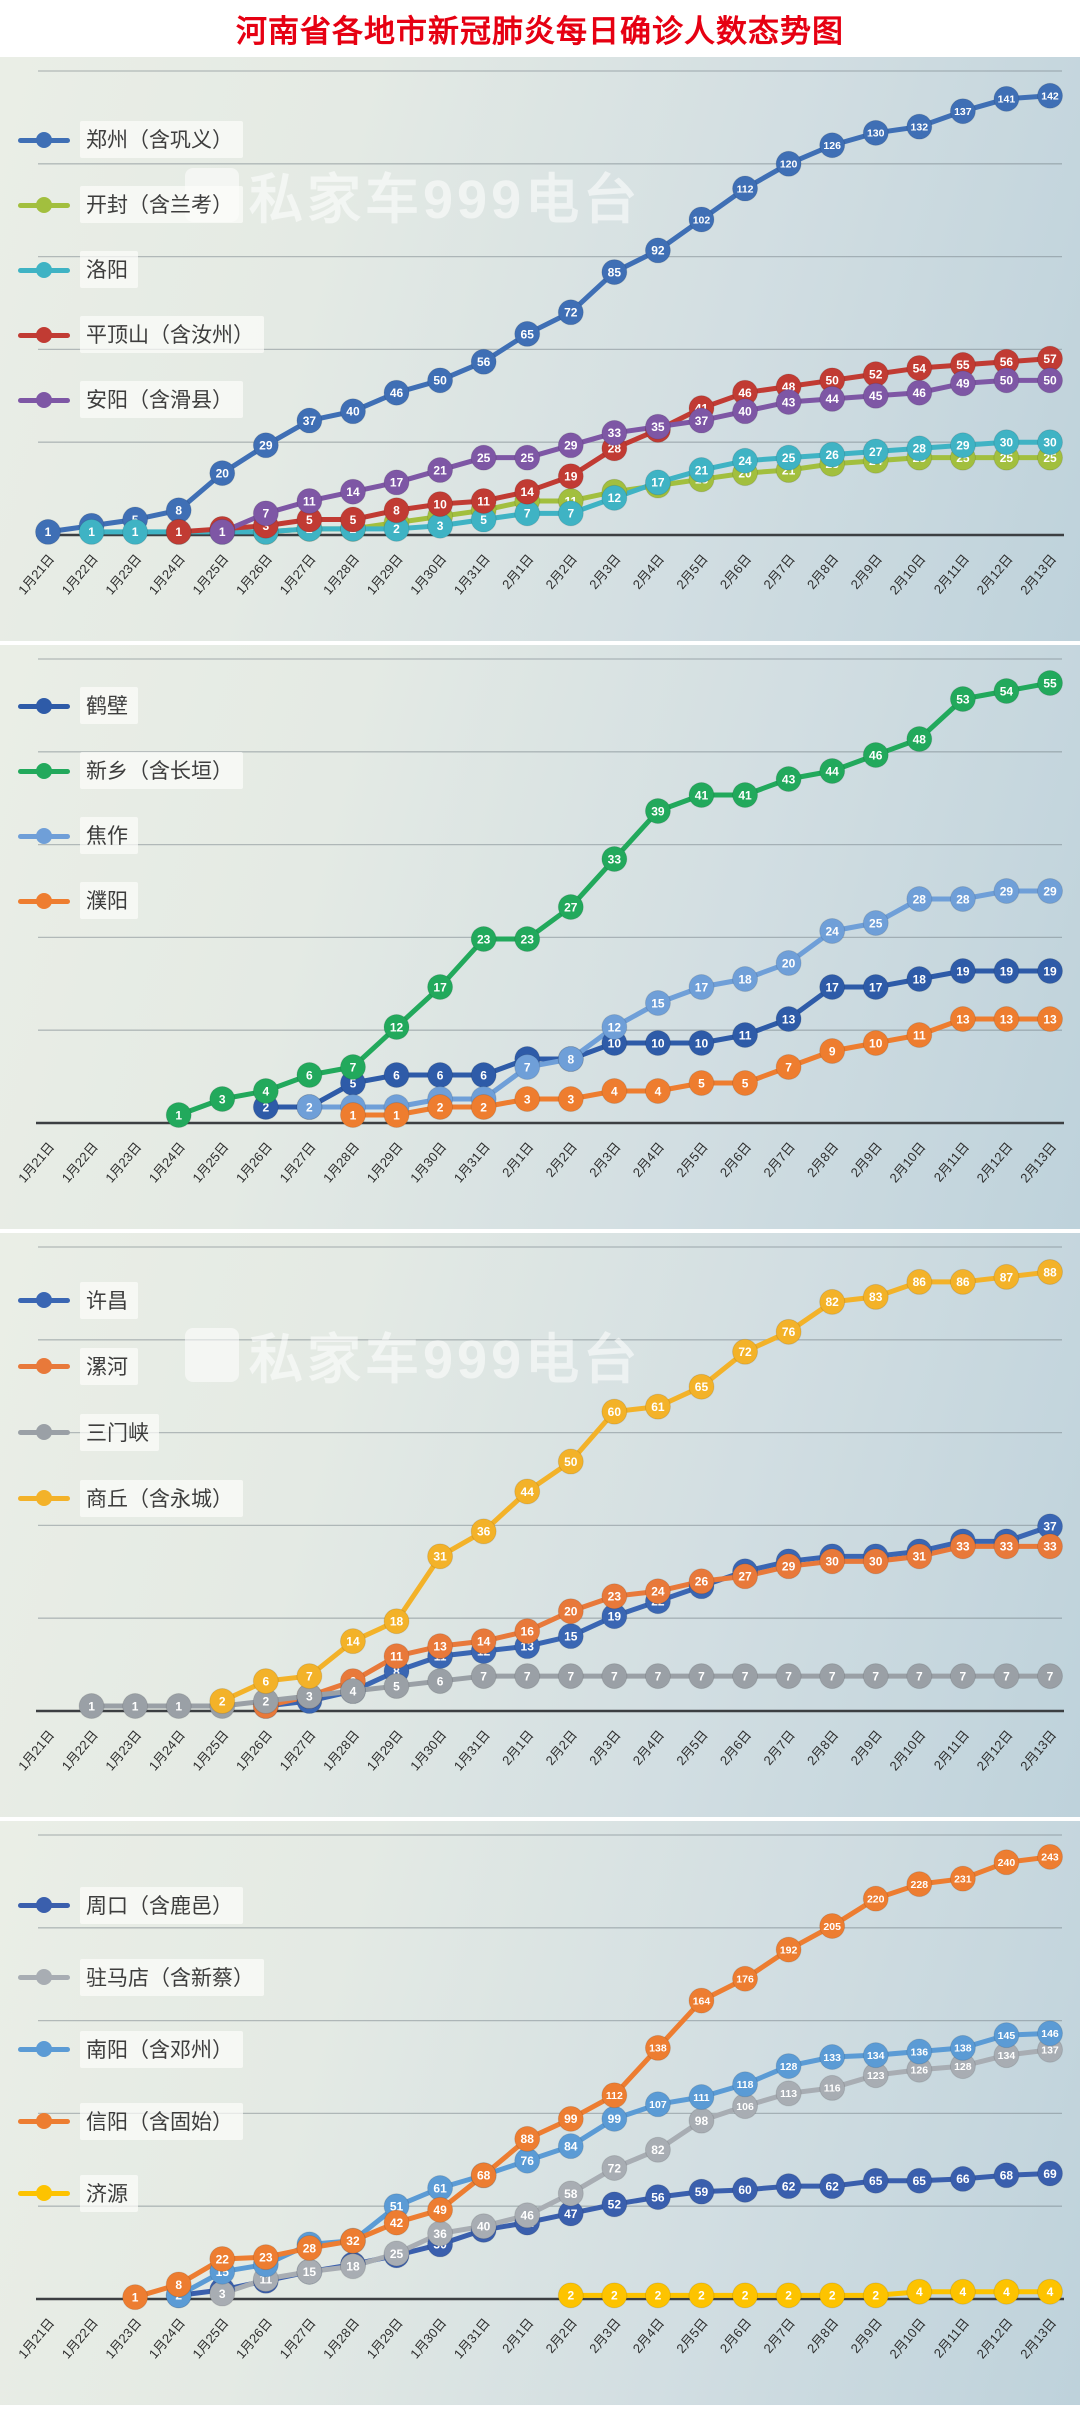 The width and height of the screenshot is (1080, 2410). Describe the element at coordinates (823, 571) in the screenshot. I see `x-axis-label: 2月8日` at that location.